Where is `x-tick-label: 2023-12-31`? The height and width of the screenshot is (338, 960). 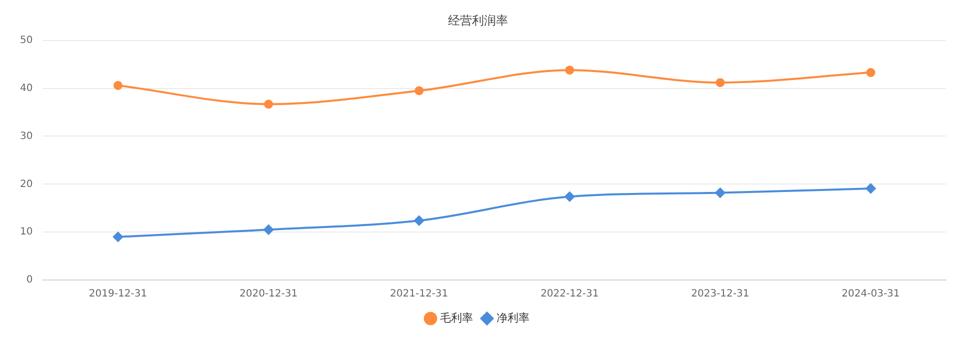 x-tick-label: 2023-12-31 is located at coordinates (720, 294).